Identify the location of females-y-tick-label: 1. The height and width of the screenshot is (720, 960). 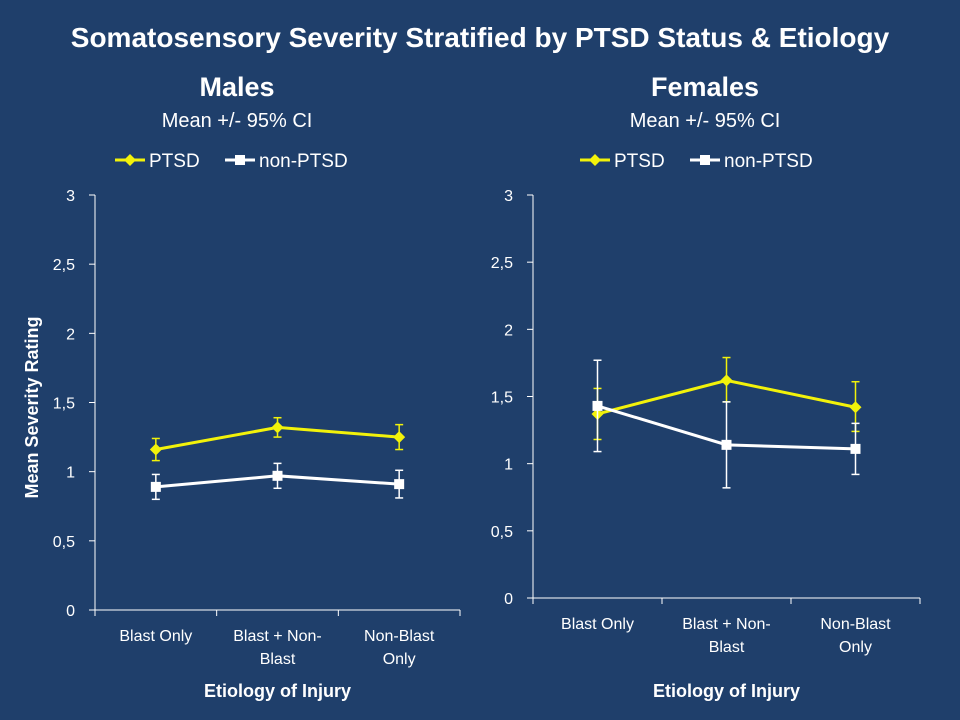
(508, 465).